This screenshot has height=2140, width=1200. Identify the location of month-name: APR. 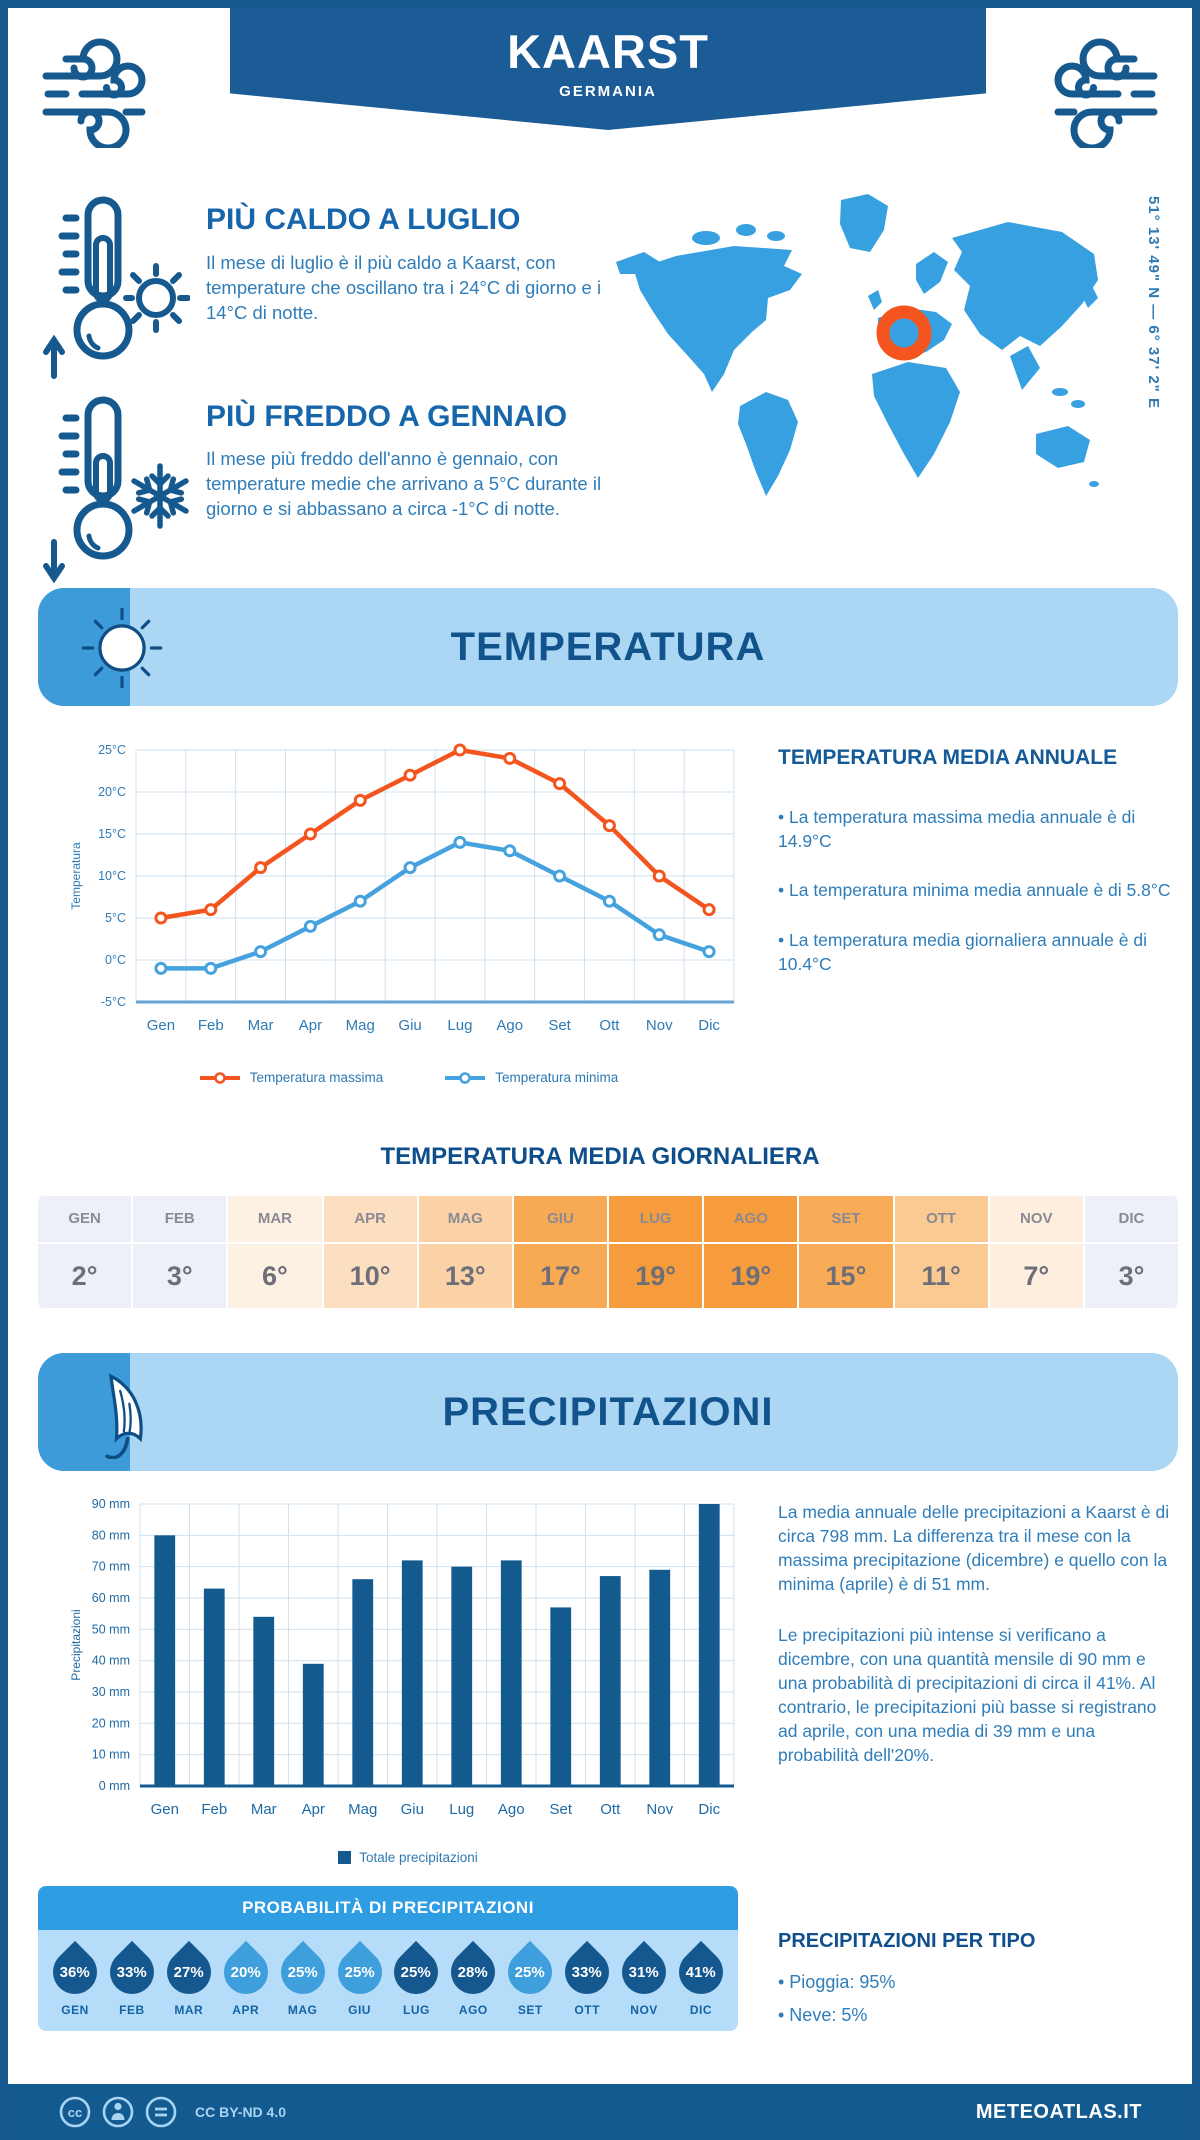
(370, 1219).